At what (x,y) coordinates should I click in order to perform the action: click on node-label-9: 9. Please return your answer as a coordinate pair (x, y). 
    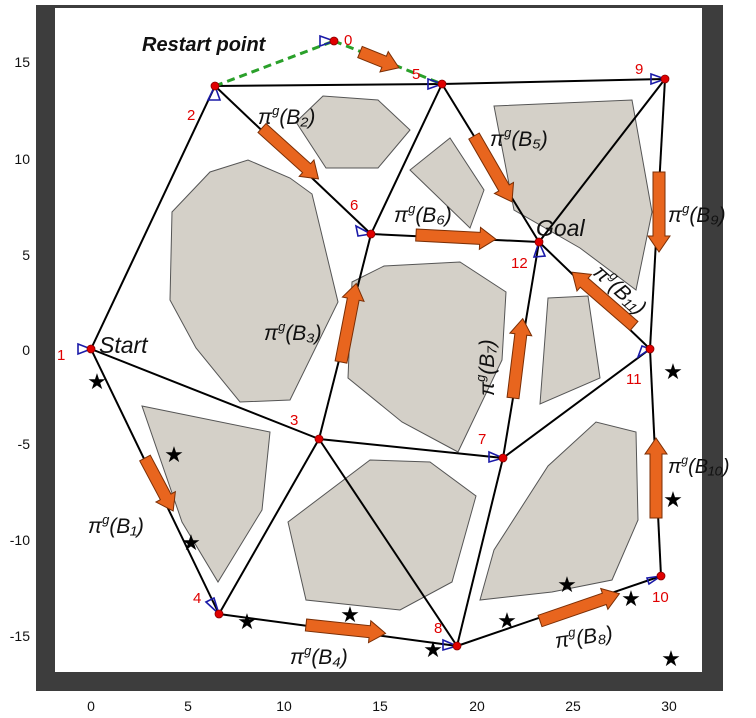
    Looking at the image, I should click on (639, 69).